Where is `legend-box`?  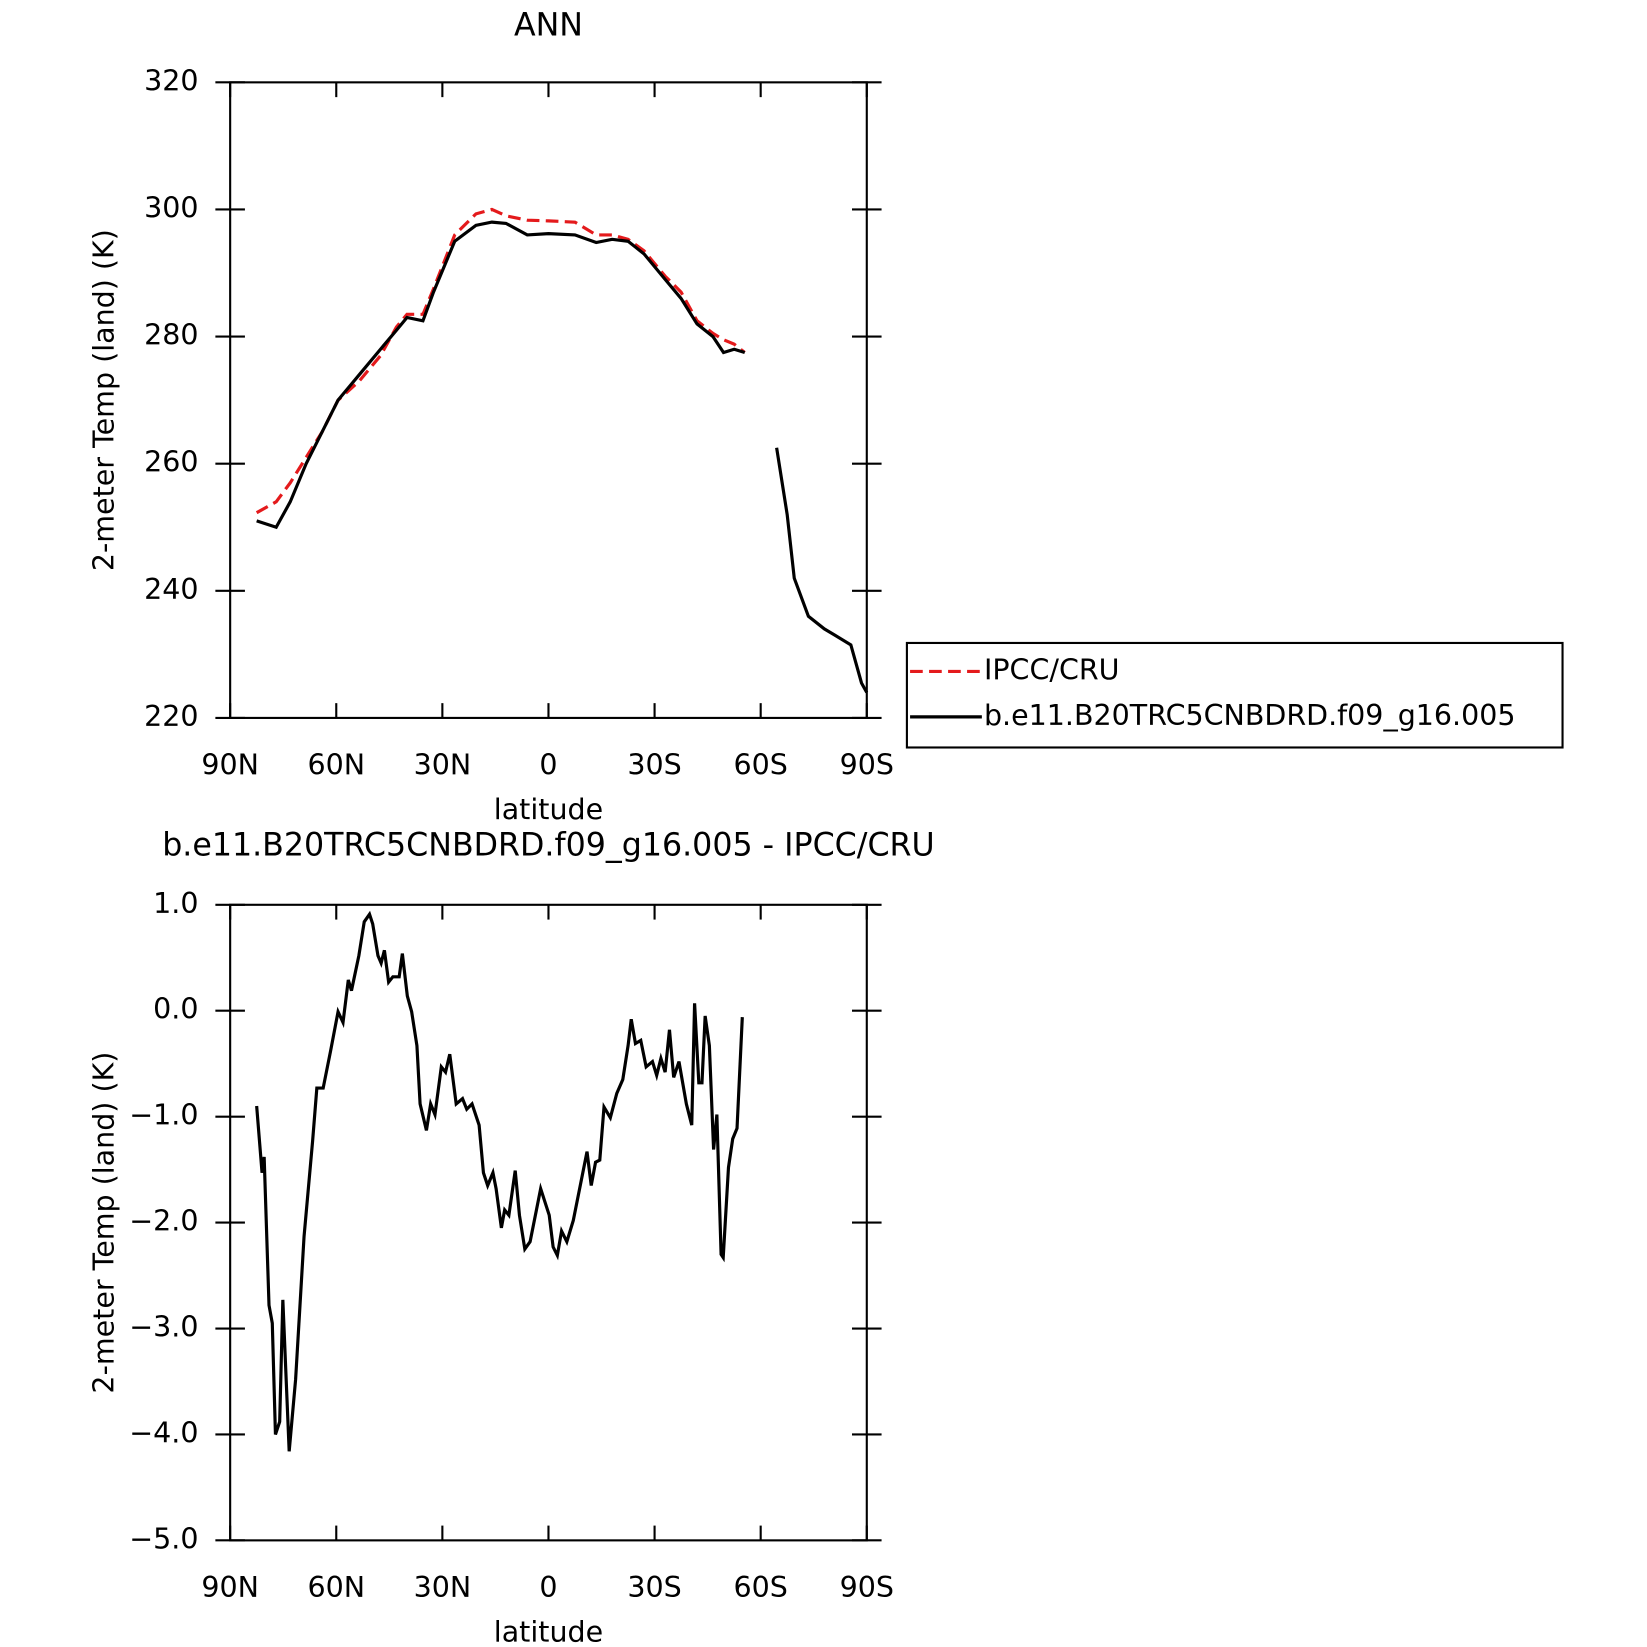
legend-box is located at coordinates (1234, 695).